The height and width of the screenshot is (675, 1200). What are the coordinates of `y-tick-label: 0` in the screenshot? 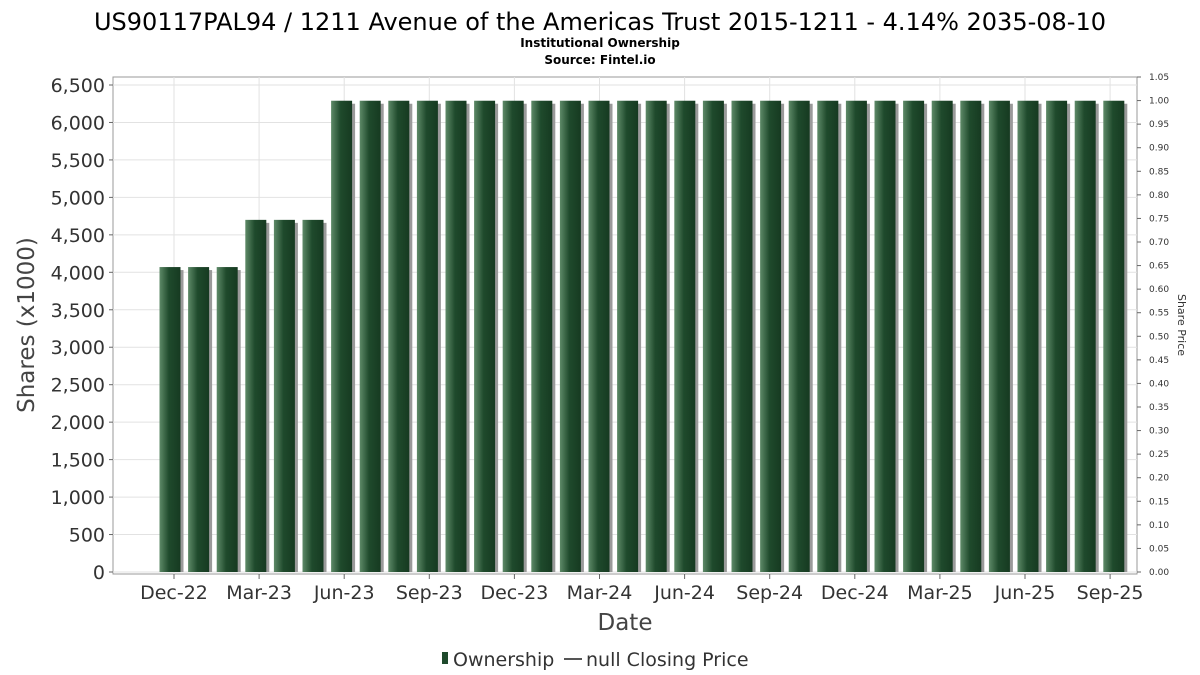 It's located at (99, 573).